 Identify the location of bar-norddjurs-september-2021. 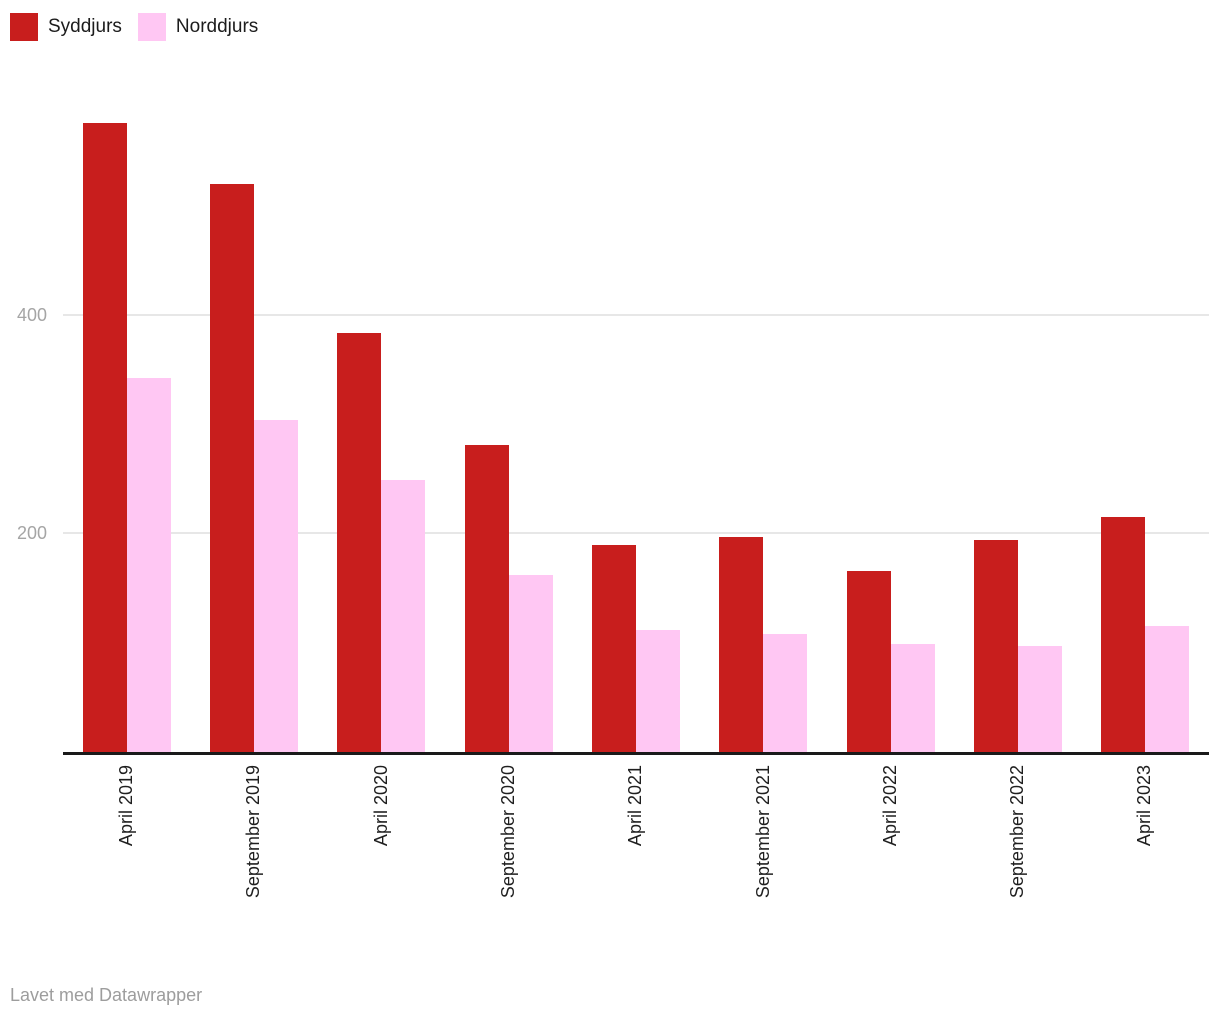
(785, 692).